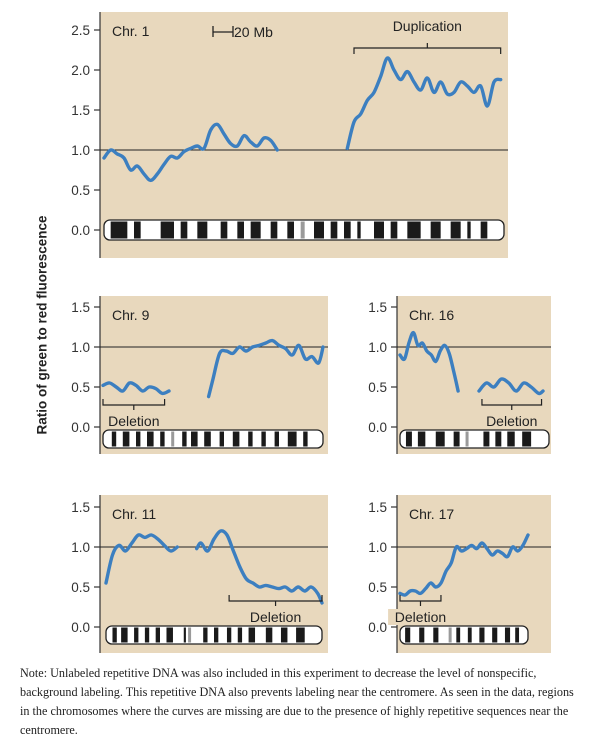 The image size is (591, 750). I want to click on chart-title: Chr. 9, so click(131, 315).